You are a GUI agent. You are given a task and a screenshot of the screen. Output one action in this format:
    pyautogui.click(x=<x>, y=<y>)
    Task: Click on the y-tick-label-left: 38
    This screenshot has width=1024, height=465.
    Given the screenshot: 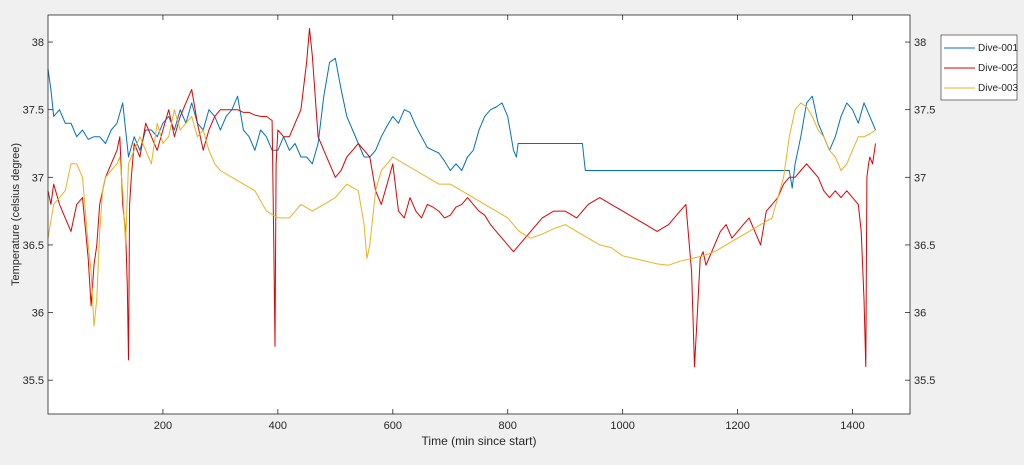 What is the action you would take?
    pyautogui.click(x=38, y=43)
    